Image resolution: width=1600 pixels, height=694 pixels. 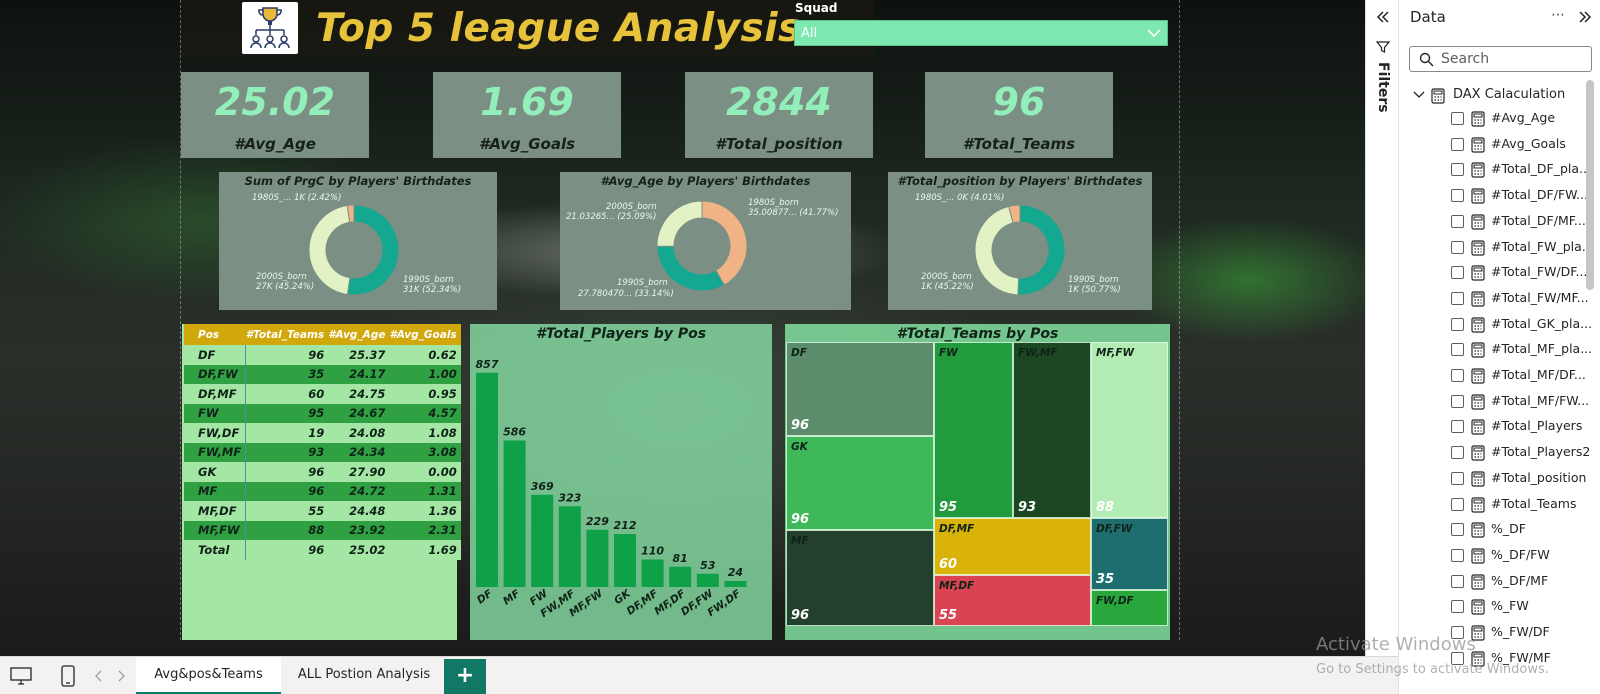 What do you see at coordinates (735, 584) in the screenshot?
I see `bar-fw-df` at bounding box center [735, 584].